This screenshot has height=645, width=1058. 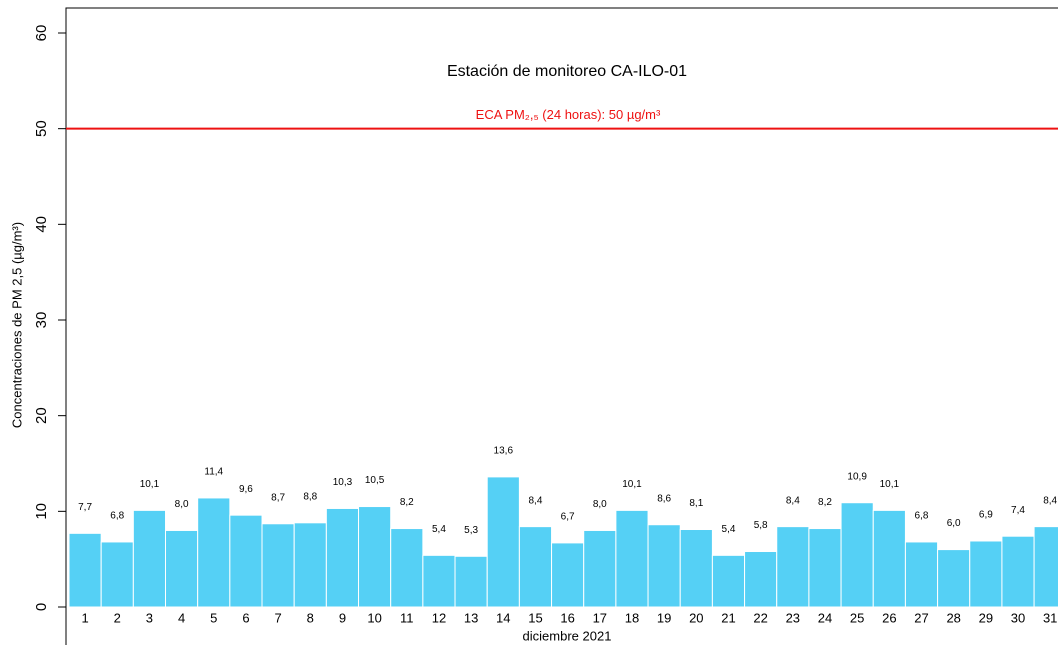 I want to click on x-tick-label: 3, so click(x=149, y=617).